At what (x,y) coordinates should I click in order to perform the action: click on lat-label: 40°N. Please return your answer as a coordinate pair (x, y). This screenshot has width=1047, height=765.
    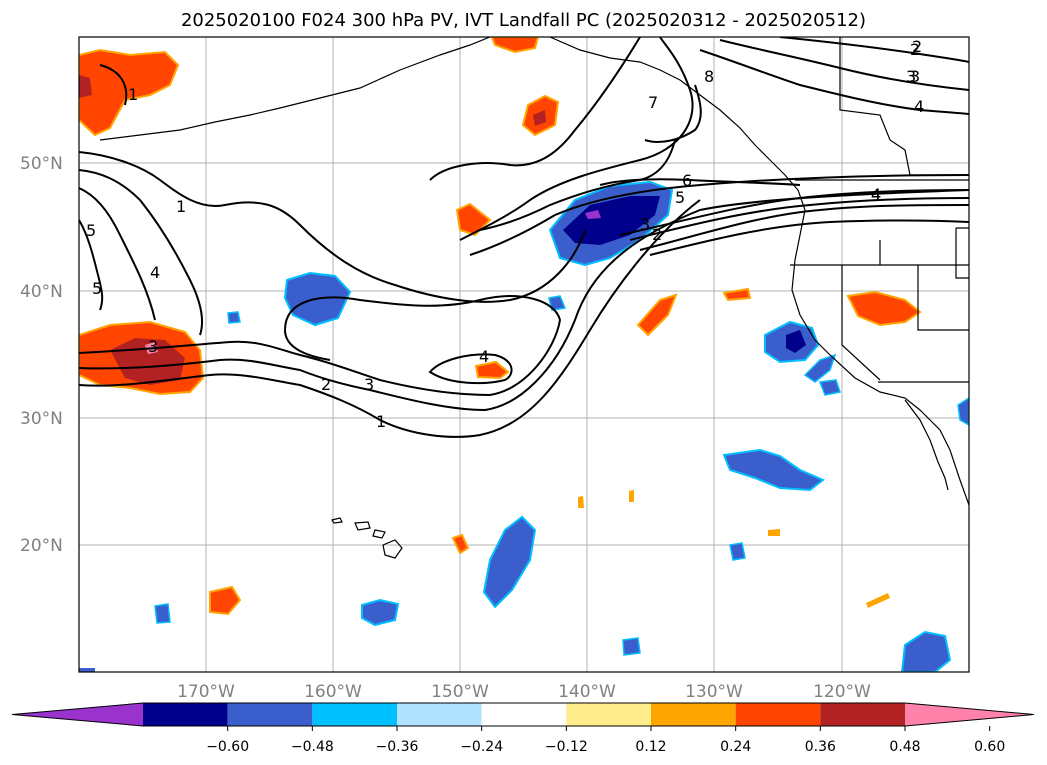
    Looking at the image, I should click on (41, 292).